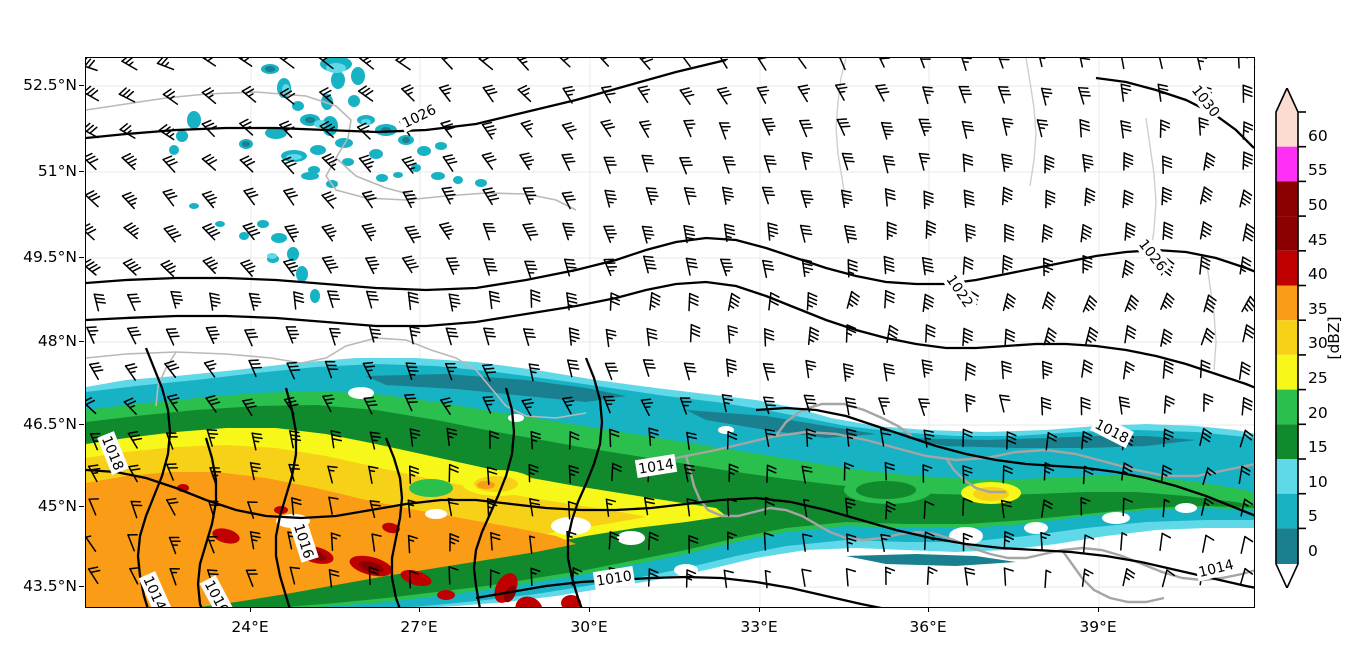  What do you see at coordinates (207, 522) in the screenshot?
I see `slp-contour-1012-sw` at bounding box center [207, 522].